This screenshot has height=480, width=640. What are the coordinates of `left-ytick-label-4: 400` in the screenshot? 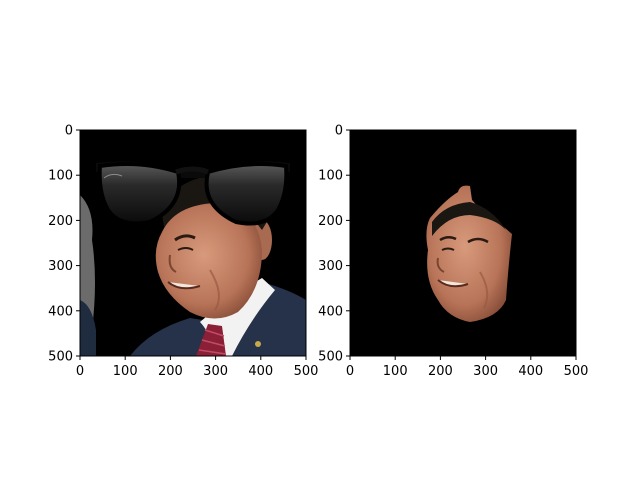 It's located at (60, 311).